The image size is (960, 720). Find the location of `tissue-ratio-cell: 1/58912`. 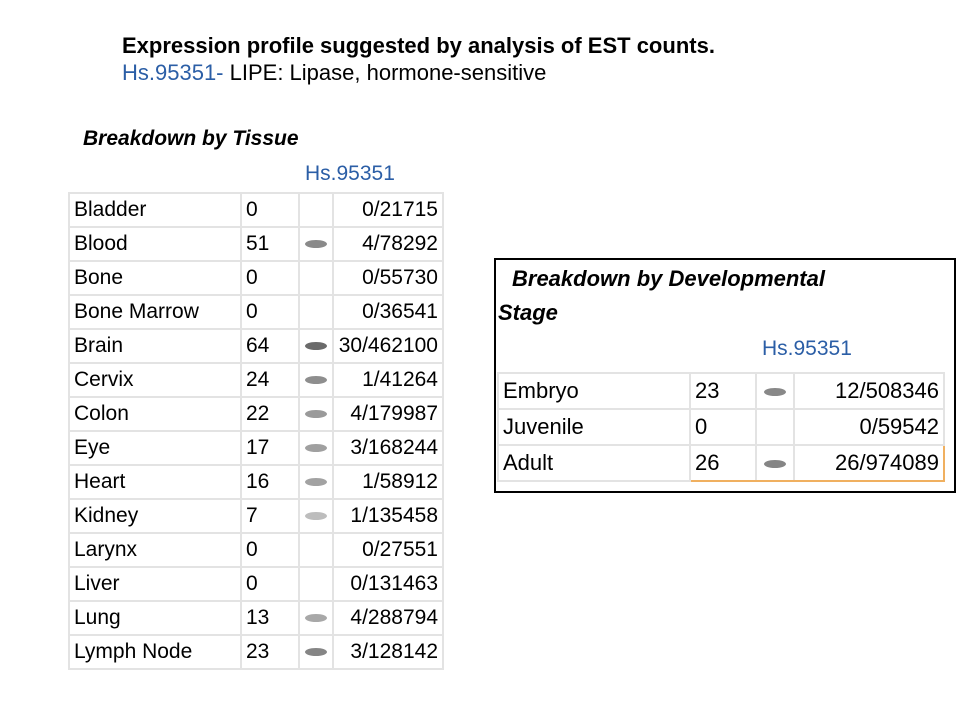

tissue-ratio-cell: 1/58912 is located at coordinates (388, 482).